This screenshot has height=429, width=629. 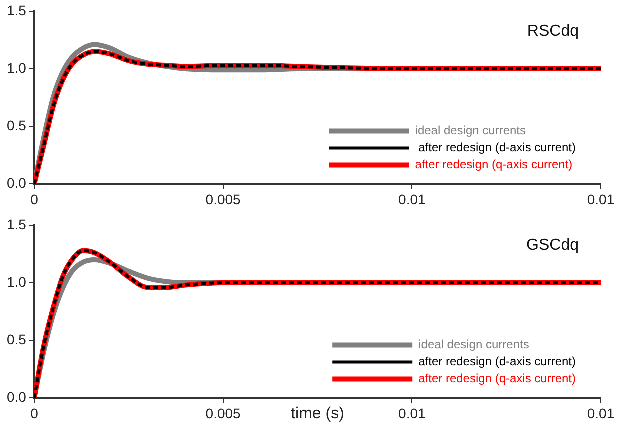 What do you see at coordinates (552, 245) in the screenshot?
I see `text: GSCdq` at bounding box center [552, 245].